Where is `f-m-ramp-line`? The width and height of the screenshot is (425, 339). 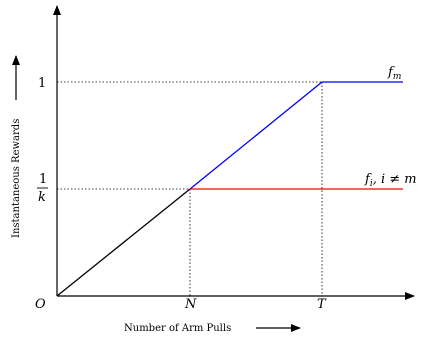 f-m-ramp-line is located at coordinates (256, 135).